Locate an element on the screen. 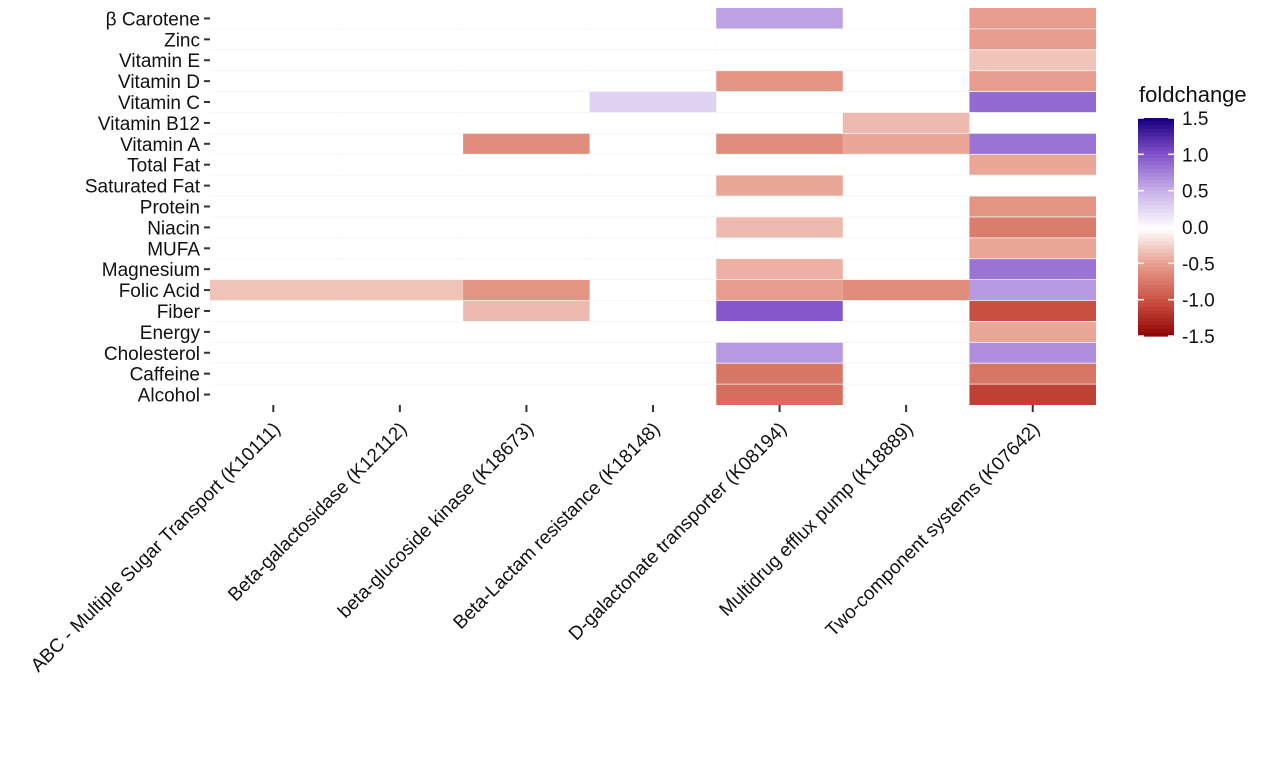 The image size is (1280, 758). y-tick-label: Magnesium is located at coordinates (151, 270).